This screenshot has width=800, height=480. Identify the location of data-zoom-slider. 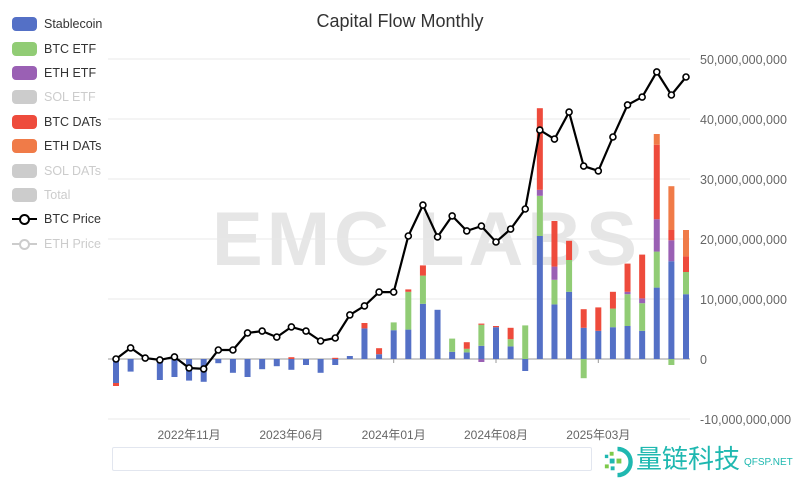
(352, 459).